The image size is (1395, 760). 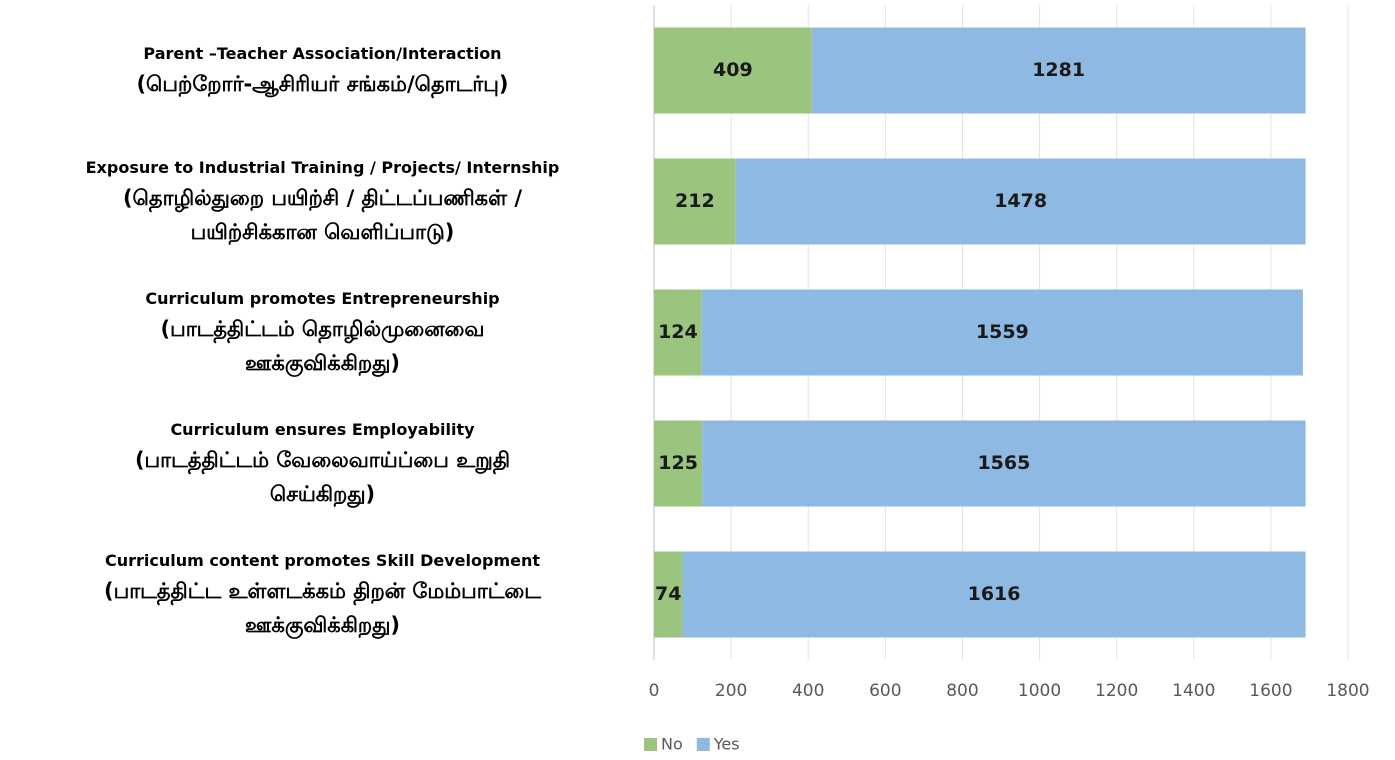 What do you see at coordinates (672, 744) in the screenshot?
I see `legend-label: No` at bounding box center [672, 744].